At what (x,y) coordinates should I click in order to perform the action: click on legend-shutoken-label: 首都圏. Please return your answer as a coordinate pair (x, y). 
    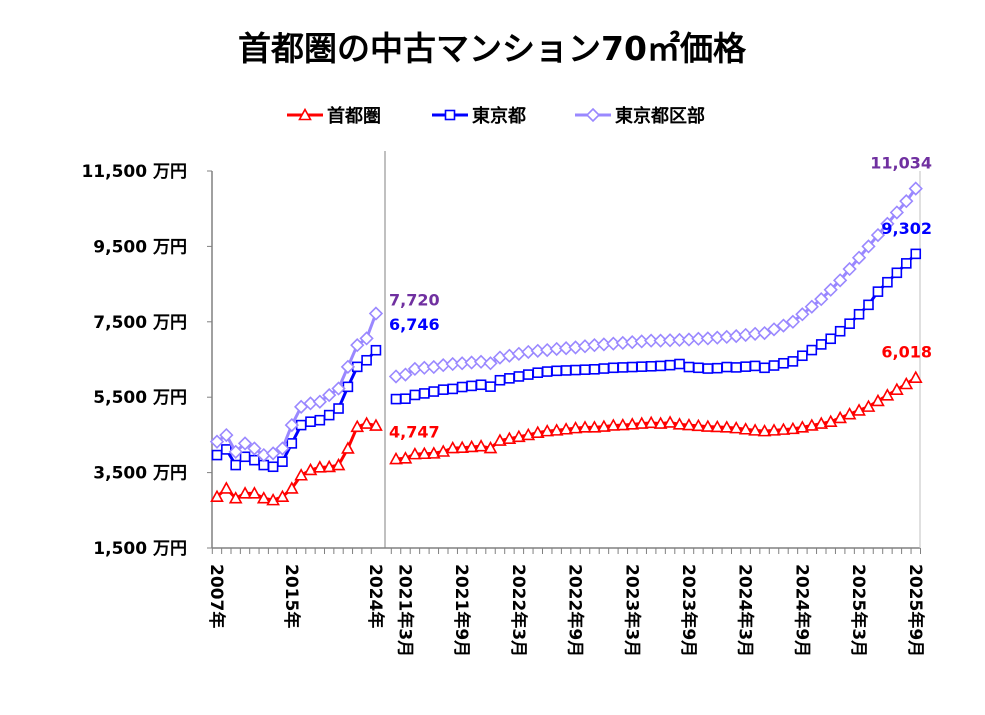
    Looking at the image, I should click on (354, 116).